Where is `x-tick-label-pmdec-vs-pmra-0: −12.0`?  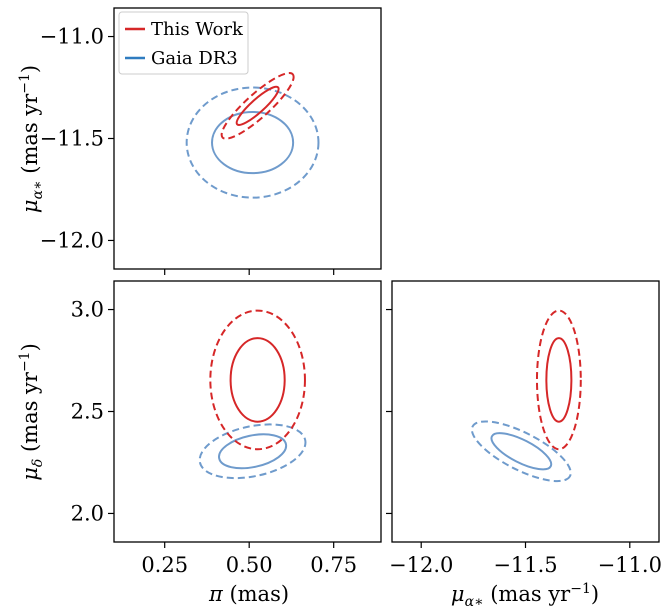 x-tick-label-pmdec-vs-pmra-0: −12.0 is located at coordinates (421, 565).